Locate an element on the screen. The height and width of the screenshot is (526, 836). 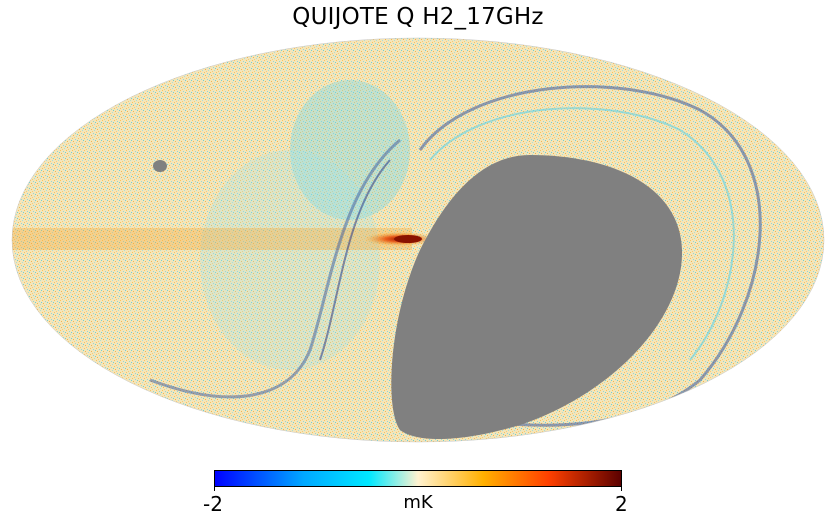
galactic-center-core is located at coordinates (408, 239).